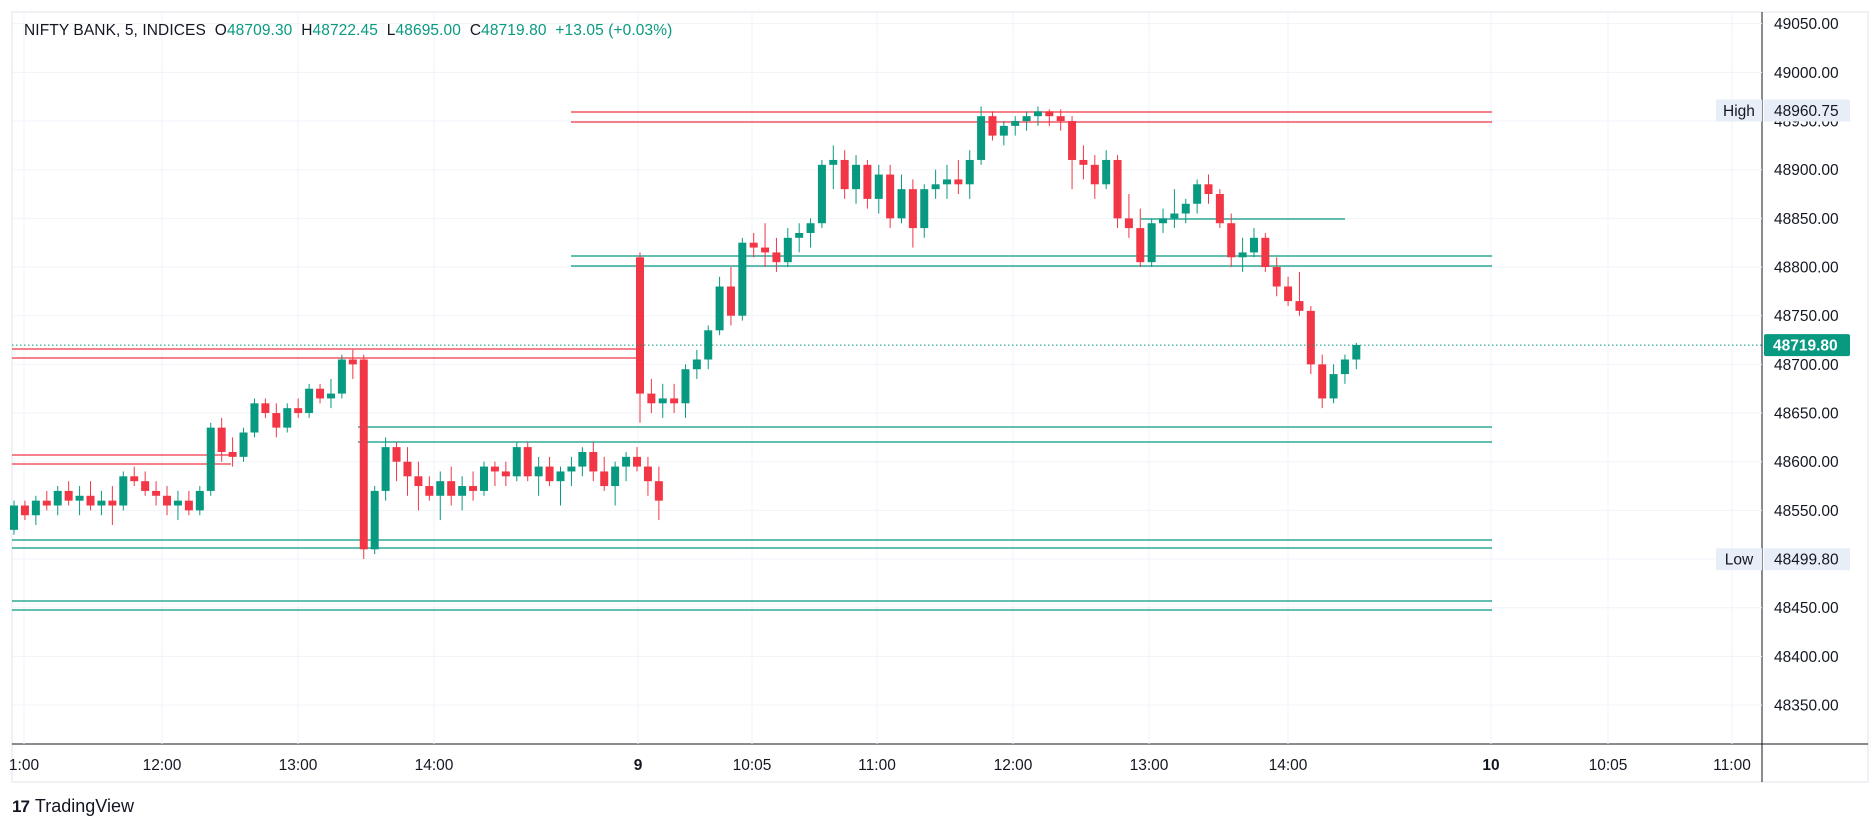 The width and height of the screenshot is (1870, 829). I want to click on x-tick-label: 10:05, so click(752, 765).